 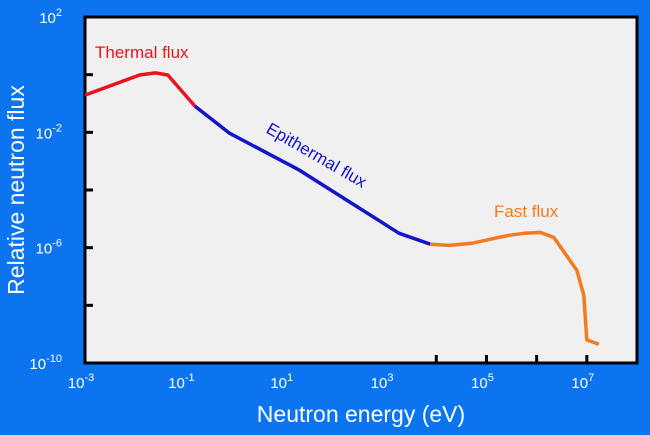 What do you see at coordinates (361, 414) in the screenshot?
I see `x-axis-label: Neutron energy (eV)` at bounding box center [361, 414].